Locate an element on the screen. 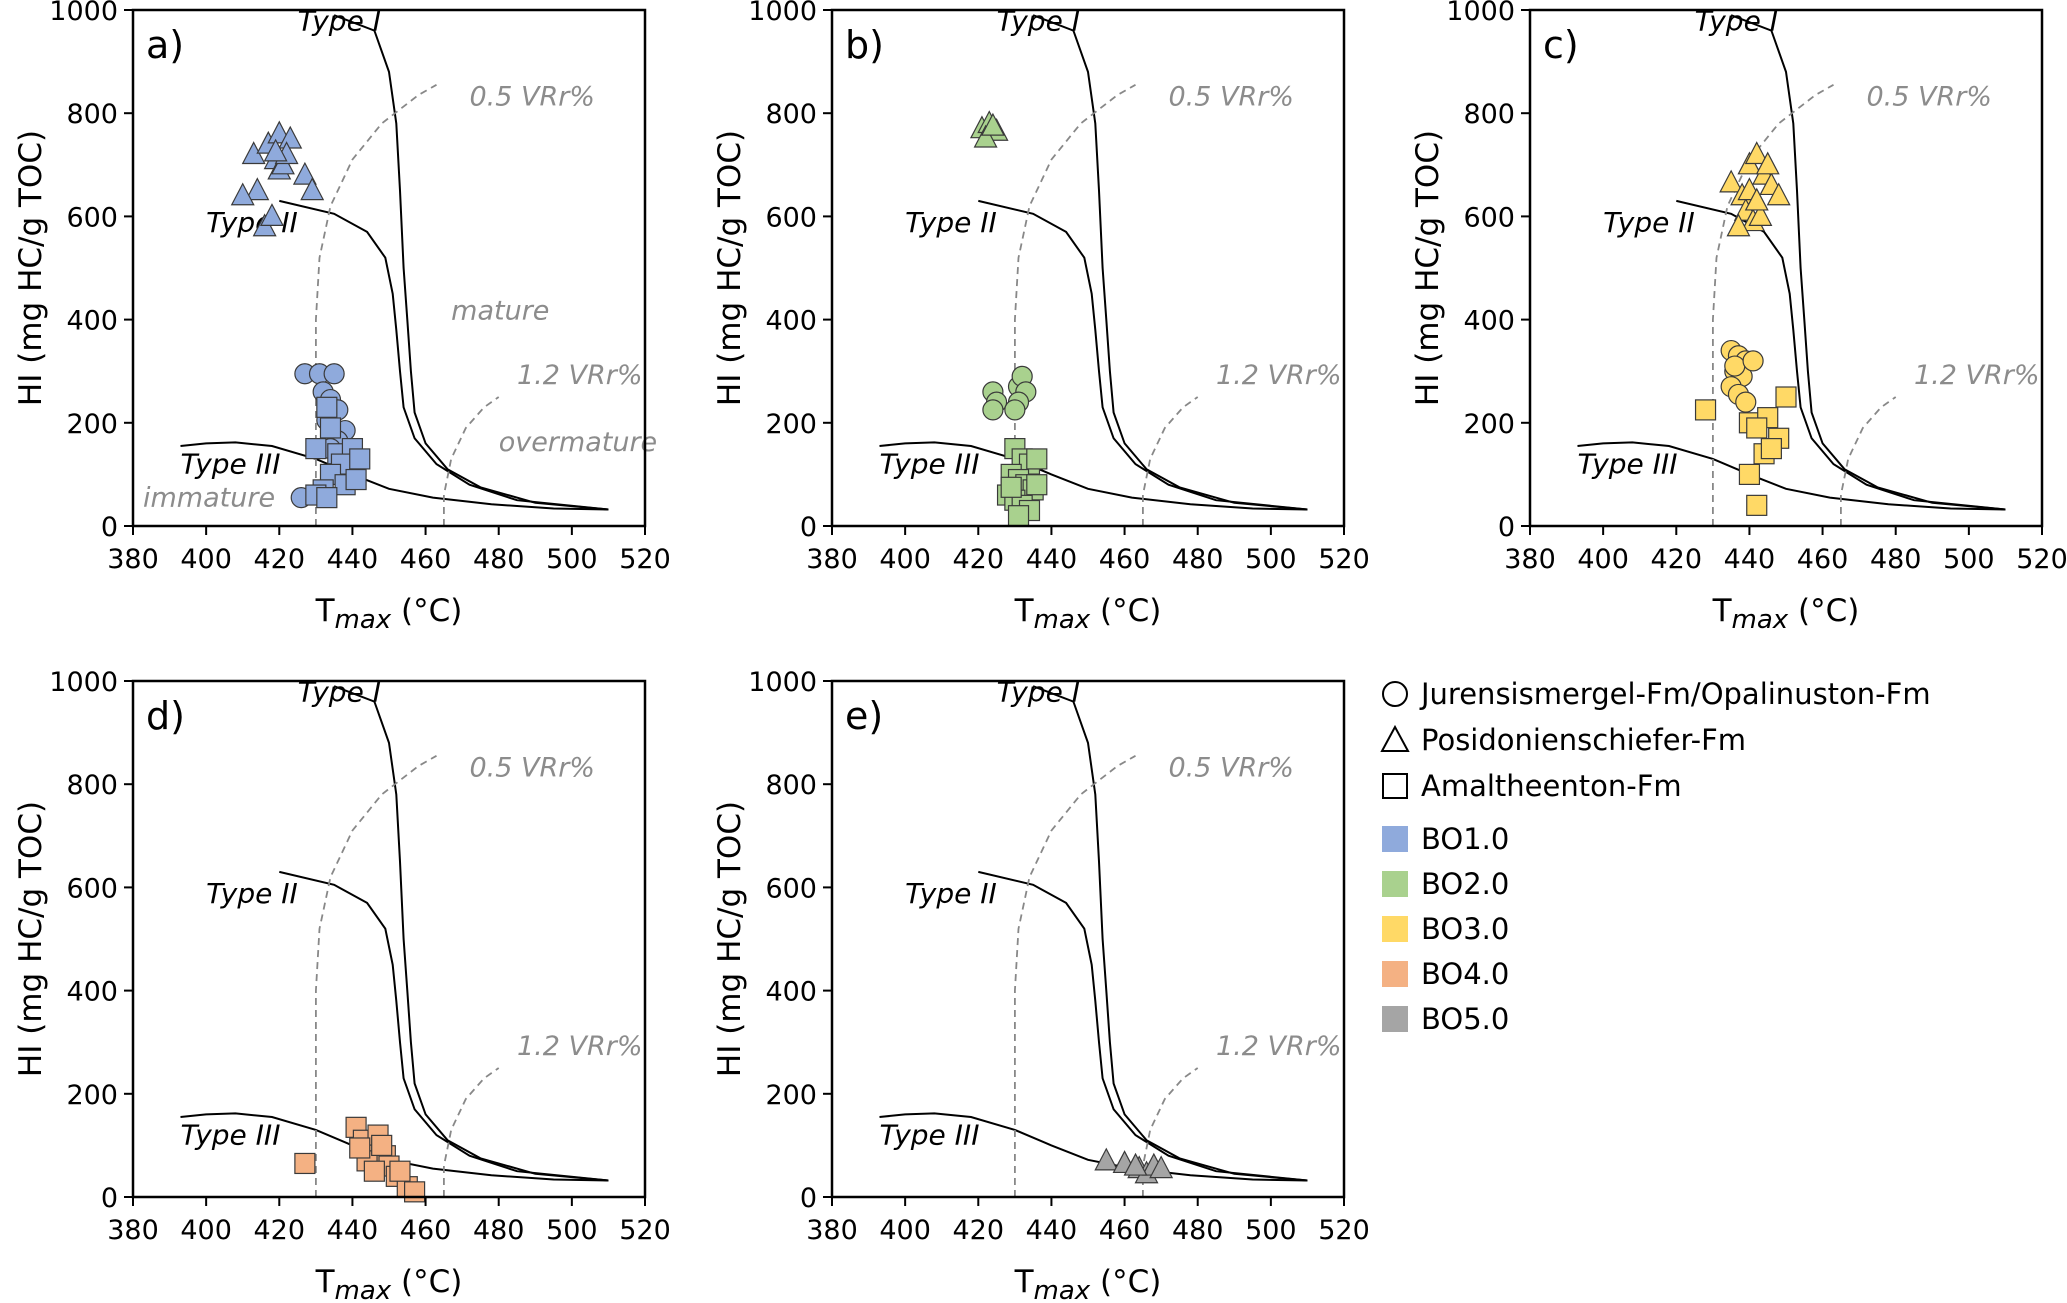 Image resolution: width=2067 pixels, height=1303 pixels. x-tick-label: 500 is located at coordinates (1969, 559).